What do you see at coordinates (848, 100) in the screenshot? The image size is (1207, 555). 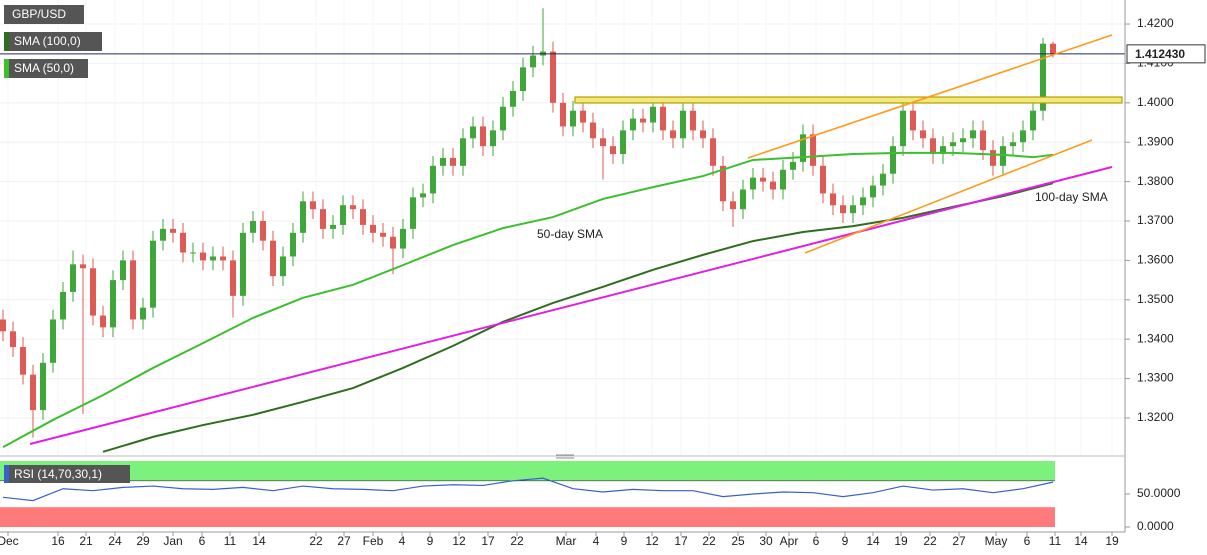 I see `resistance-zone` at bounding box center [848, 100].